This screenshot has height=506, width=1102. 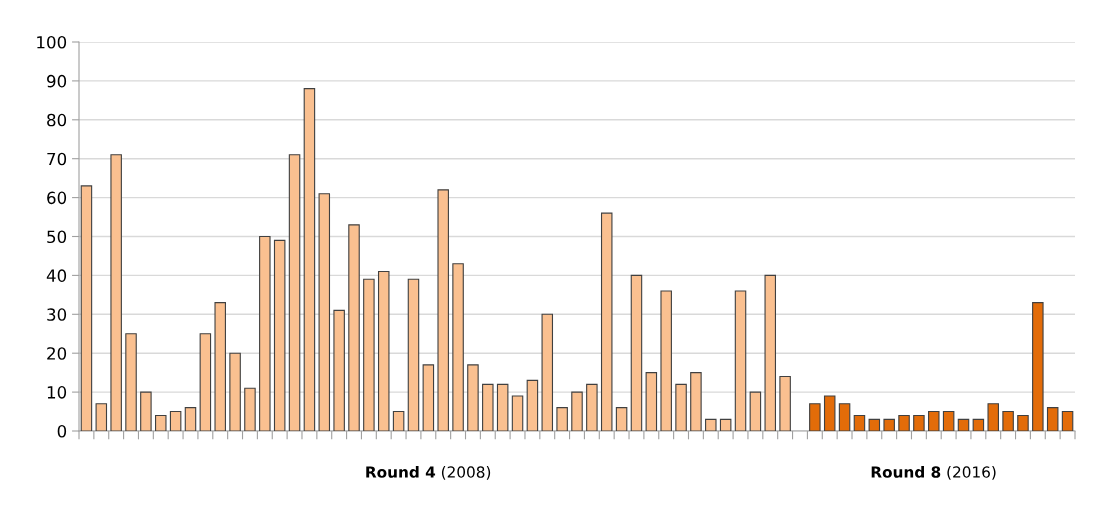 What do you see at coordinates (57, 159) in the screenshot?
I see `y-tick-label: 70` at bounding box center [57, 159].